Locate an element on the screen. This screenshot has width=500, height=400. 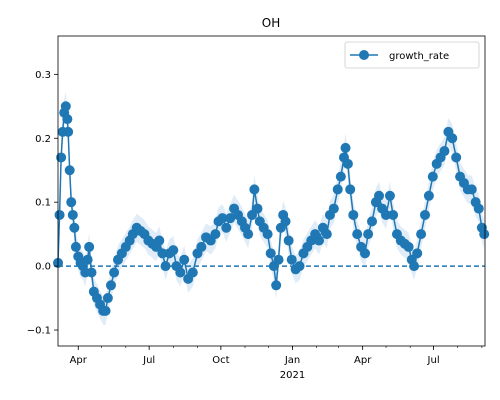
y-axis: −0.1 0.0 0.1 0.2 0.3 is located at coordinates (42, 203).